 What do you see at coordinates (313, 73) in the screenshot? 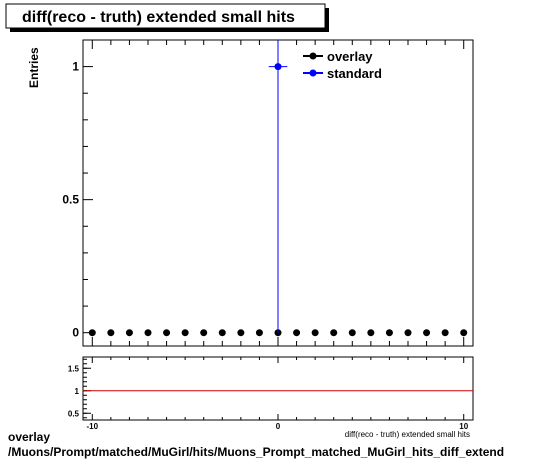
I see `legend-marker-standard` at bounding box center [313, 73].